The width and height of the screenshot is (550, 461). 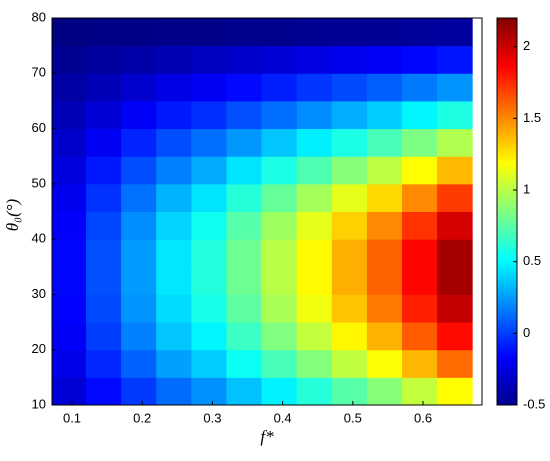 I want to click on colorbar-tick-label: 0.5, so click(x=532, y=260).